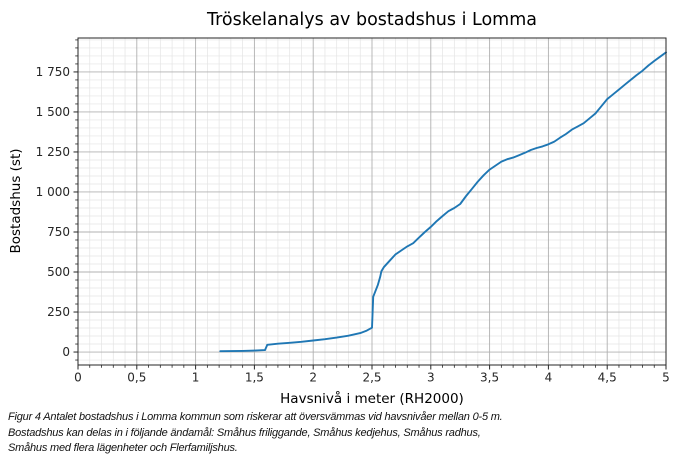  I want to click on x-tick-label: 5, so click(666, 378).